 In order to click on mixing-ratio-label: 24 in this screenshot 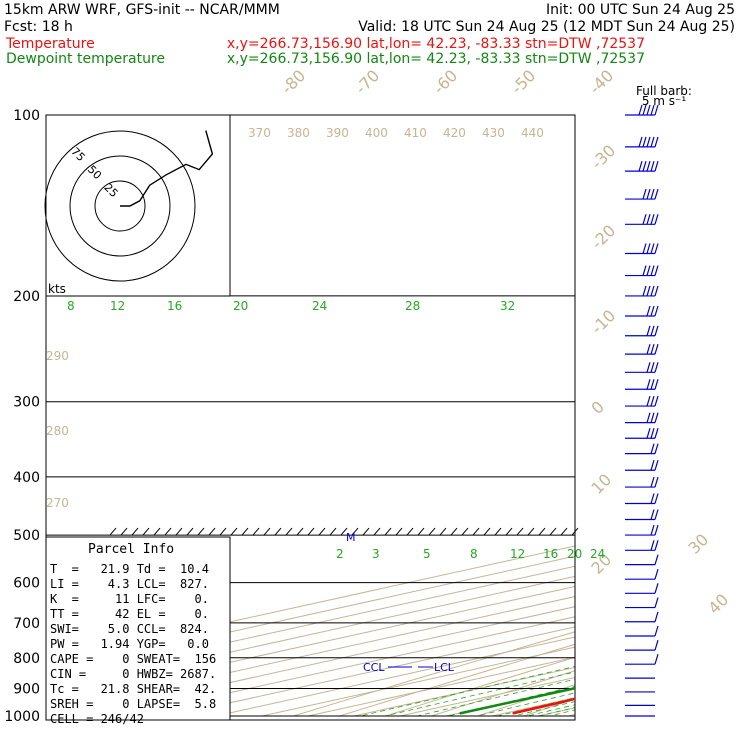, I will do `click(597, 554)`.